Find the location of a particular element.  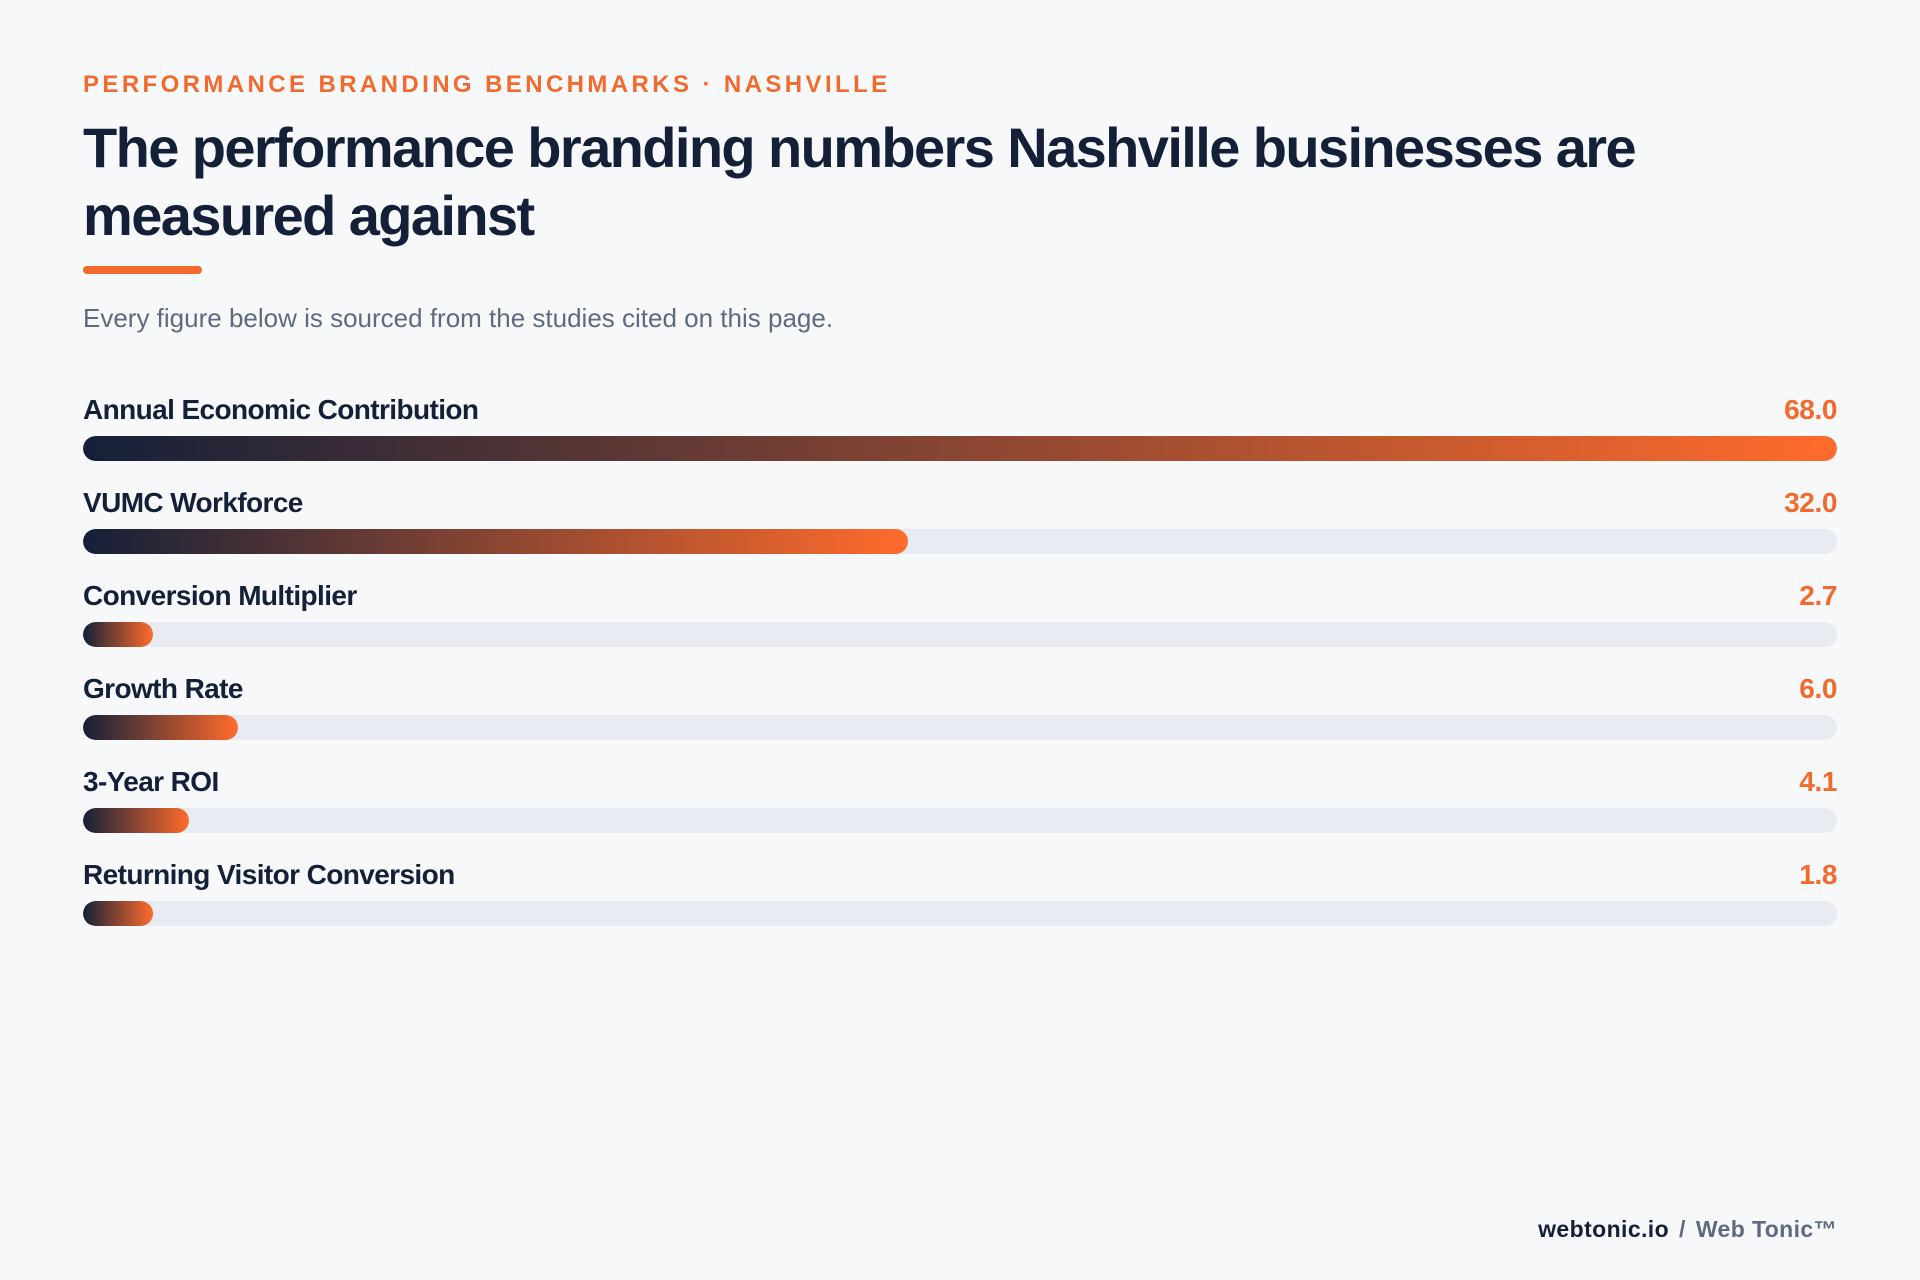

bar-row: VUMC Workforce 32.0 is located at coordinates (960, 528).